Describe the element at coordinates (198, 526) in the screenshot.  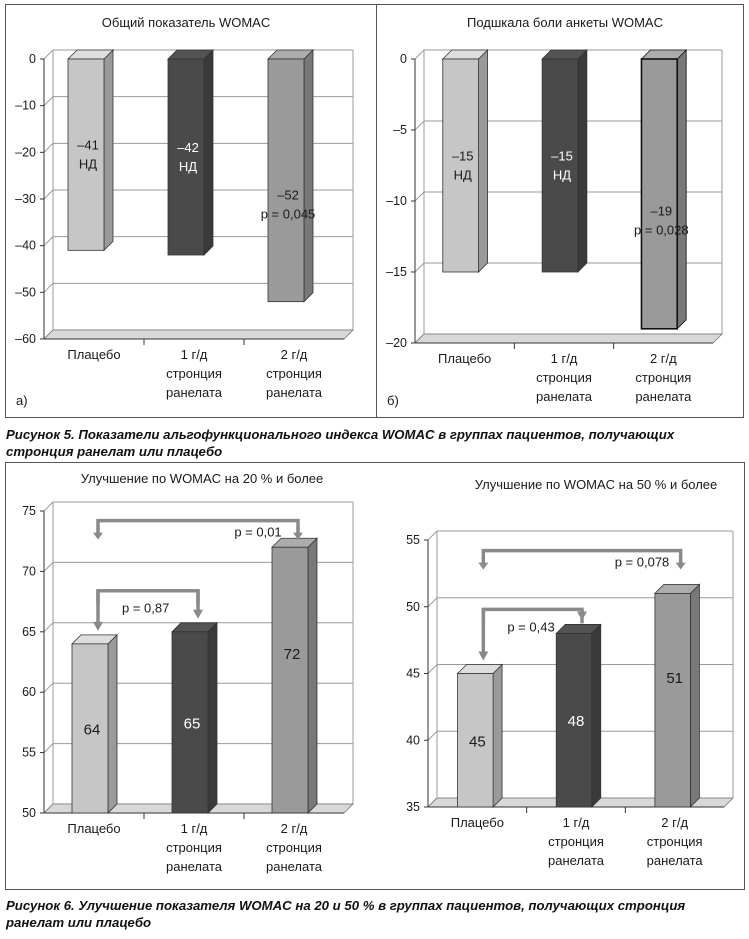
I see `significance-bracket` at that location.